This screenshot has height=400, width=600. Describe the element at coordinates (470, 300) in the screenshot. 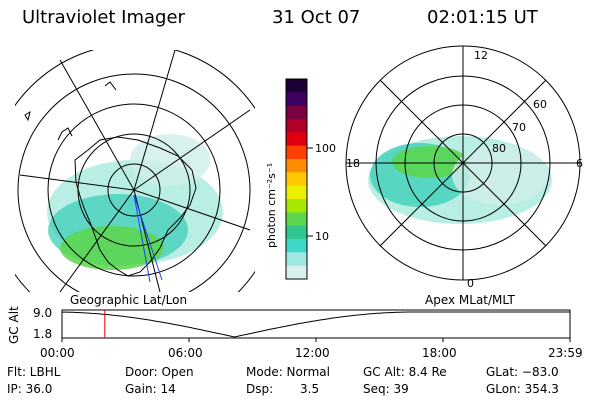

I see `right-panel-caption: Apex MLat/MLT` at that location.